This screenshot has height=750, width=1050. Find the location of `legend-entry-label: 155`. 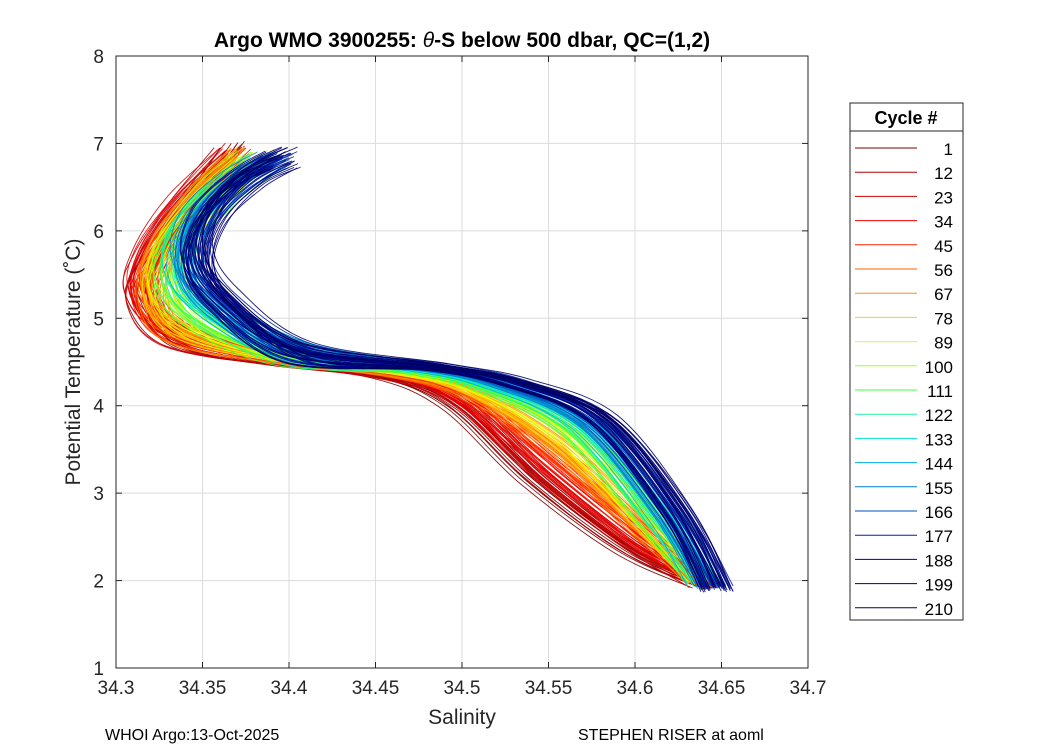

legend-entry-label: 155 is located at coordinates (939, 488).